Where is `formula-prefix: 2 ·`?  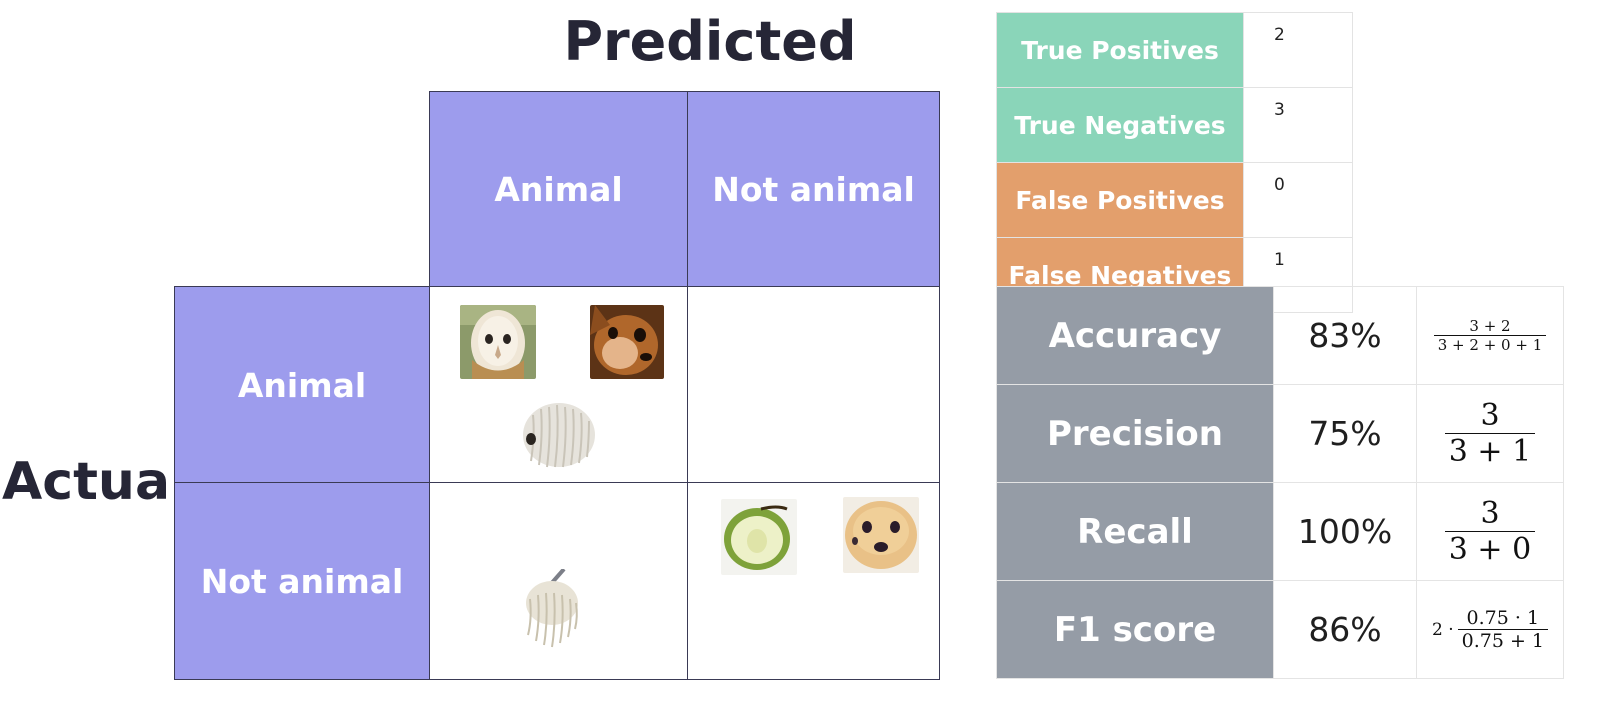 formula-prefix: 2 · is located at coordinates (1442, 629).